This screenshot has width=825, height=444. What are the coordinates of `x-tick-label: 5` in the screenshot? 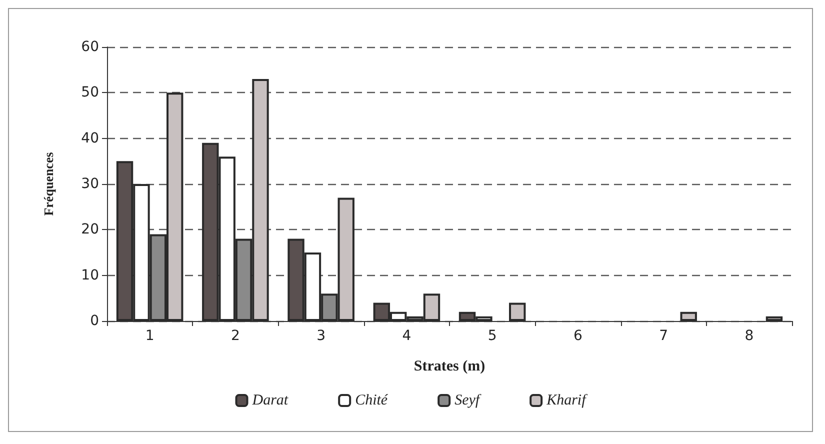 It's located at (492, 336).